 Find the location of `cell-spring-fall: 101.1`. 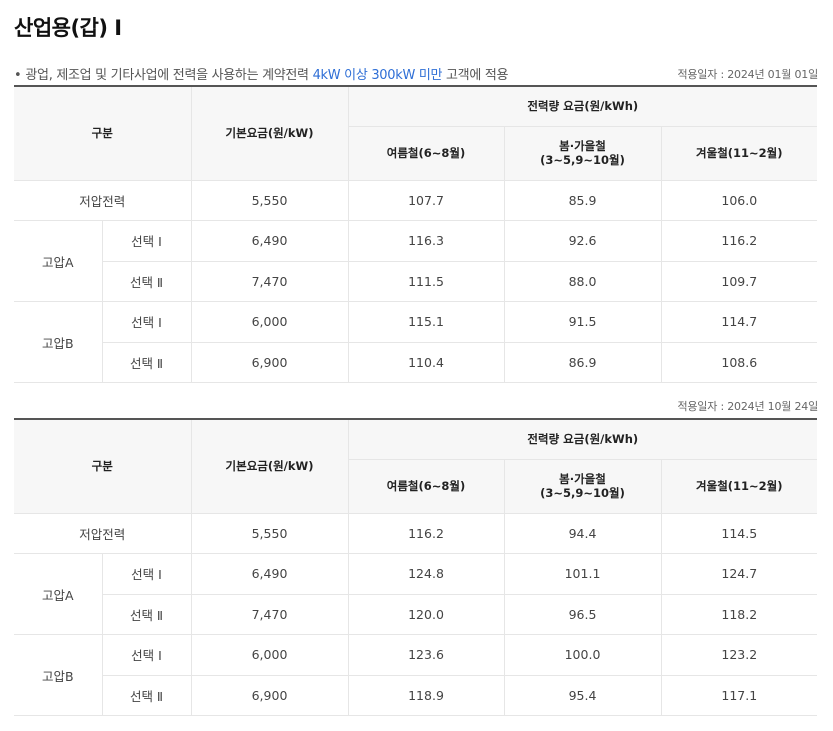

cell-spring-fall: 101.1 is located at coordinates (582, 574).